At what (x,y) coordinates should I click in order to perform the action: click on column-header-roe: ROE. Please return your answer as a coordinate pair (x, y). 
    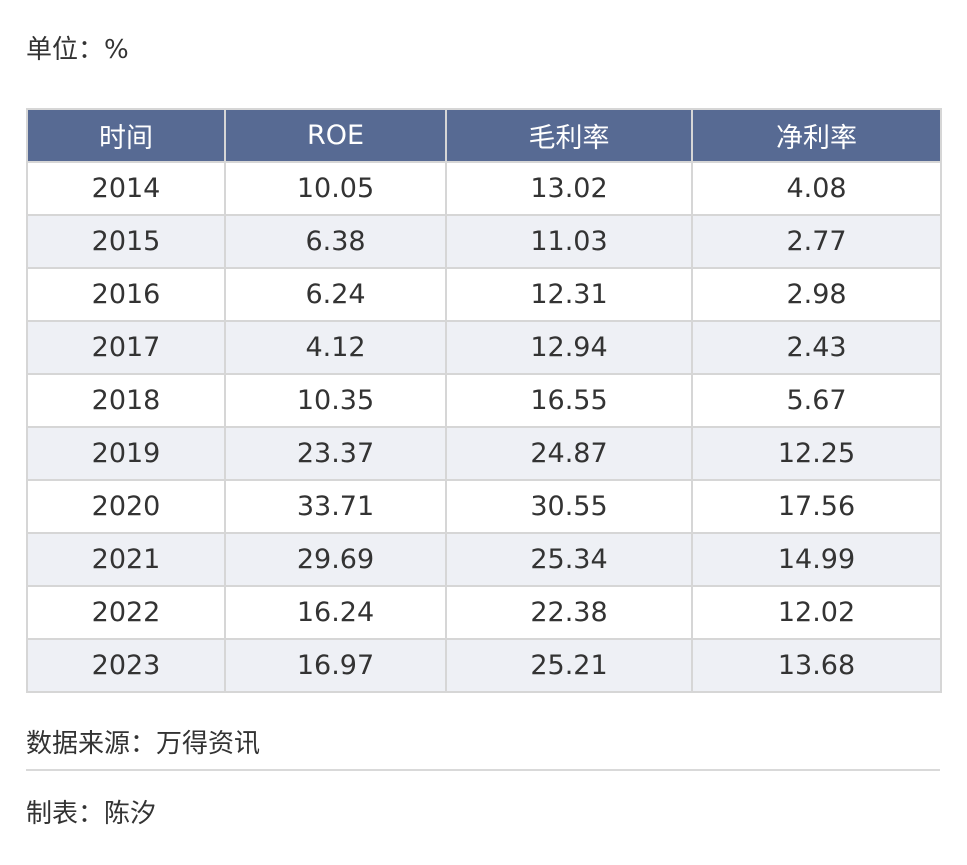
    Looking at the image, I should click on (335, 135).